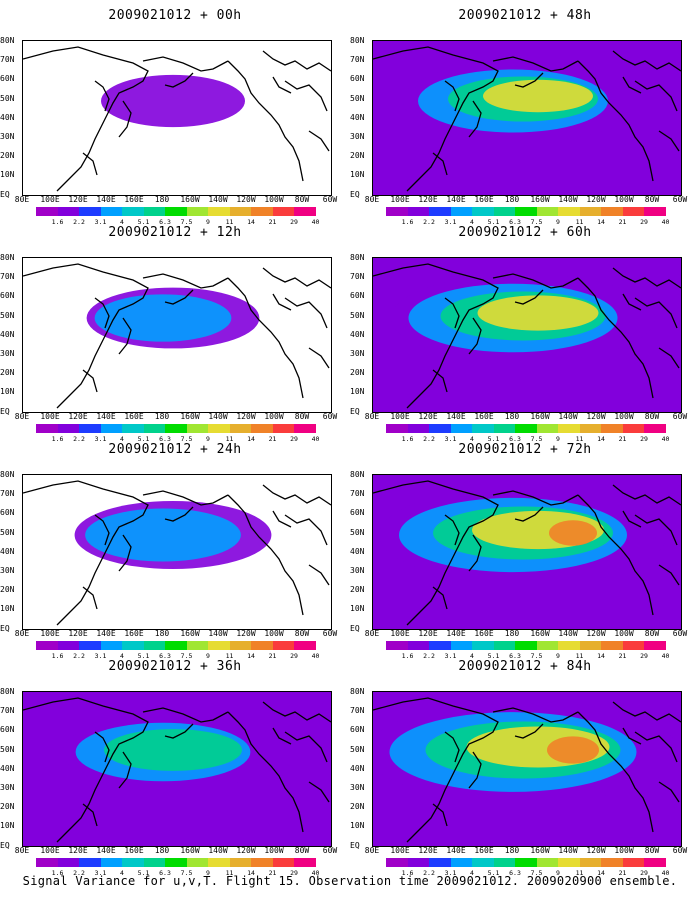 The image size is (700, 900). Describe the element at coordinates (680, 199) in the screenshot. I see `longitude-label: 60W` at that location.